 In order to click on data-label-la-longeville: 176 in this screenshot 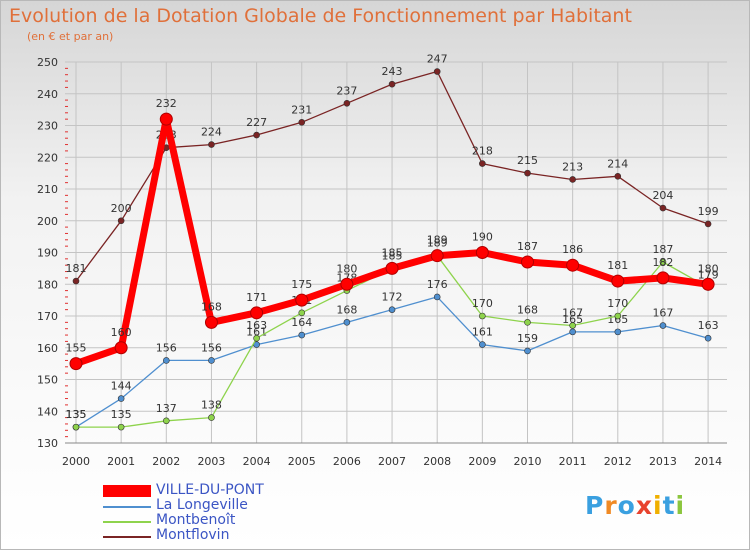, I will do `click(437, 284)`.